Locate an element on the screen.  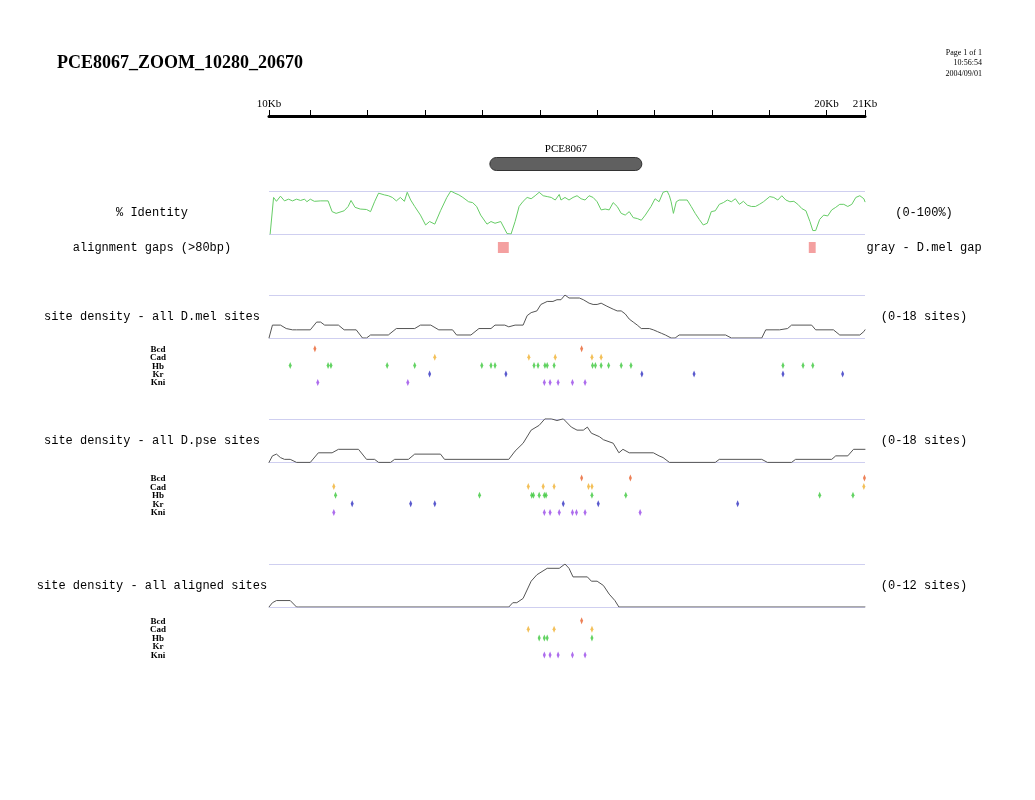
y-axis-title: site density - all D.mel sites is located at coordinates (152, 316).